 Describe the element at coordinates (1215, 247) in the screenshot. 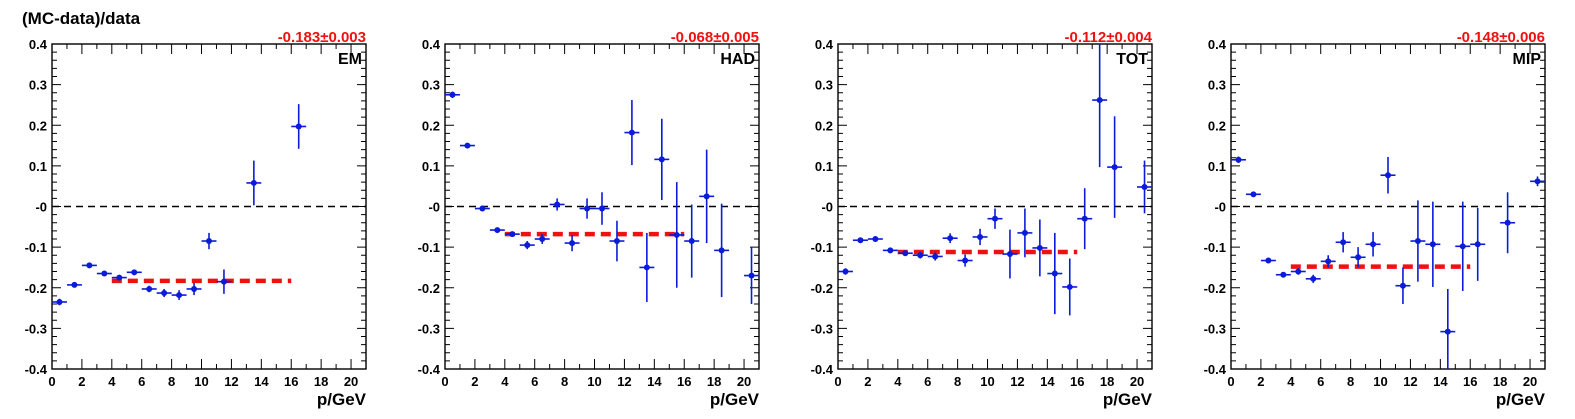

I see `y-tick-label: -0.1` at that location.